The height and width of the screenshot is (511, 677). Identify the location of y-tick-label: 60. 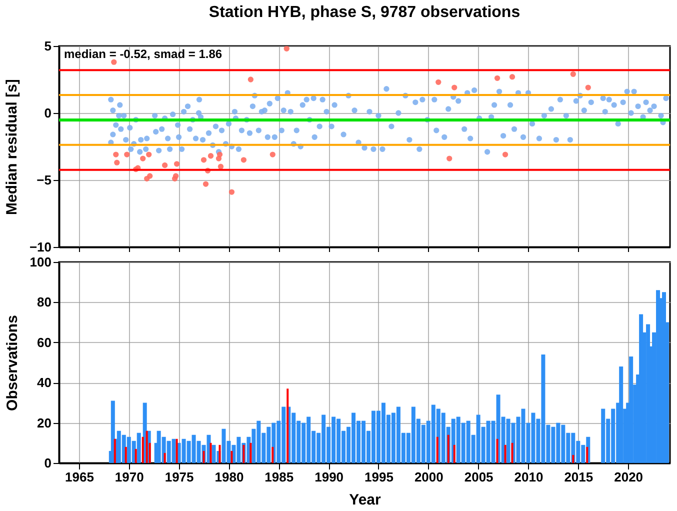
(44, 342).